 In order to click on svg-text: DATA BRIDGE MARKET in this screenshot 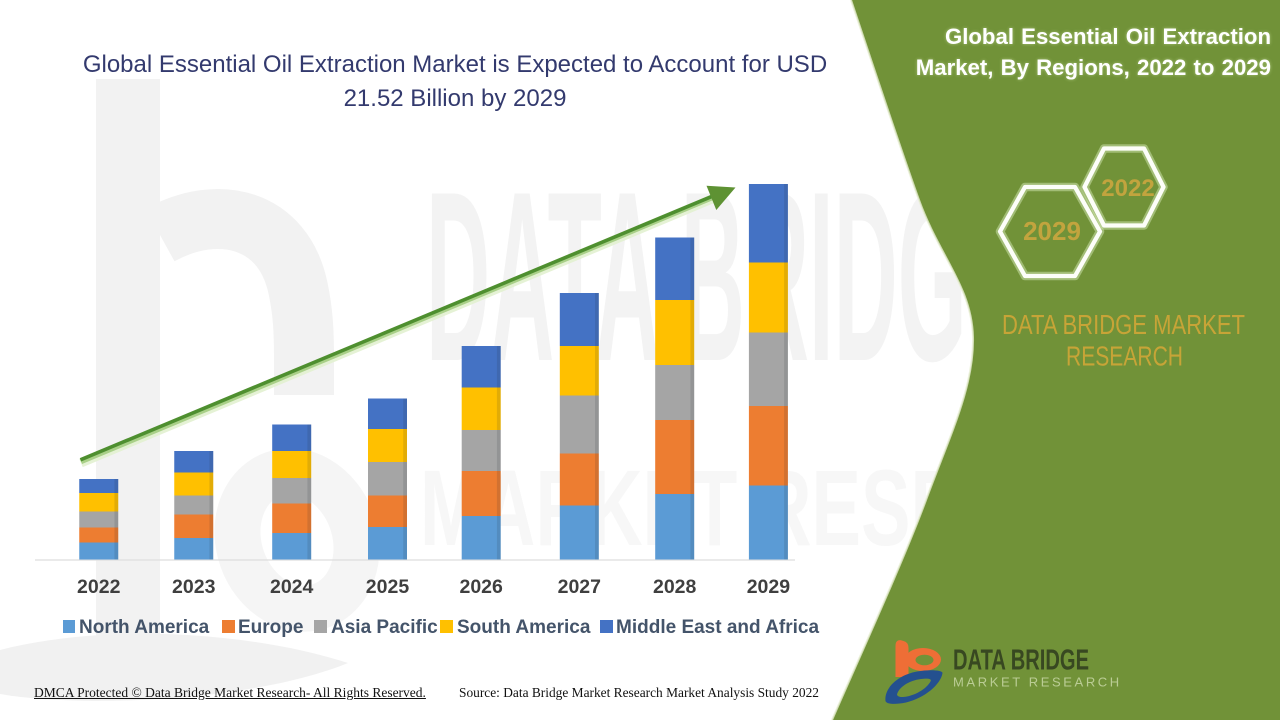, I will do `click(1123, 324)`.